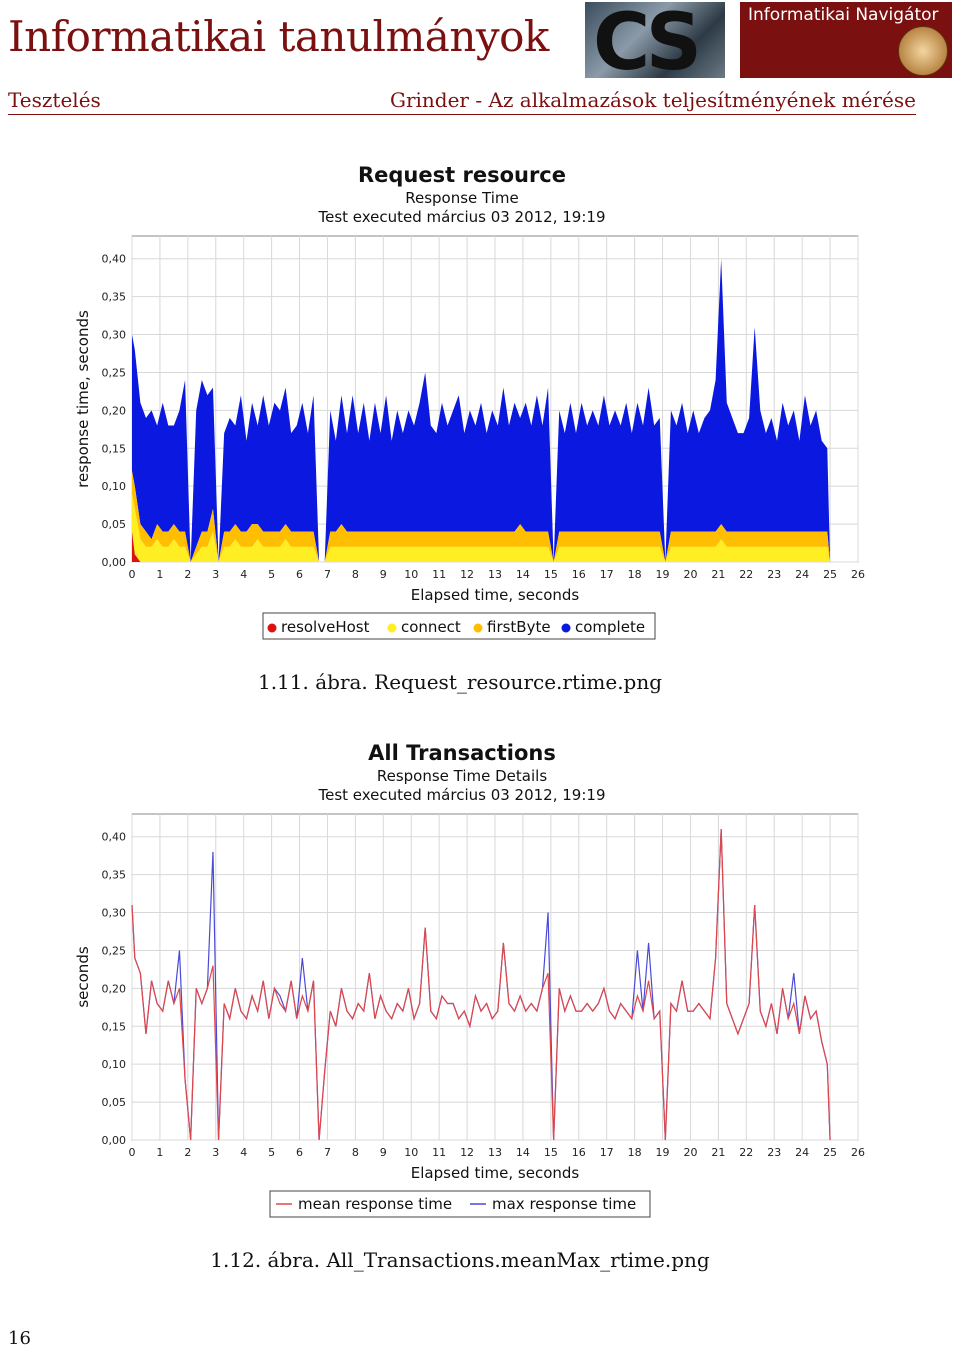 The image size is (960, 1349). What do you see at coordinates (215, 1152) in the screenshot?
I see `x-tick-label: 3` at bounding box center [215, 1152].